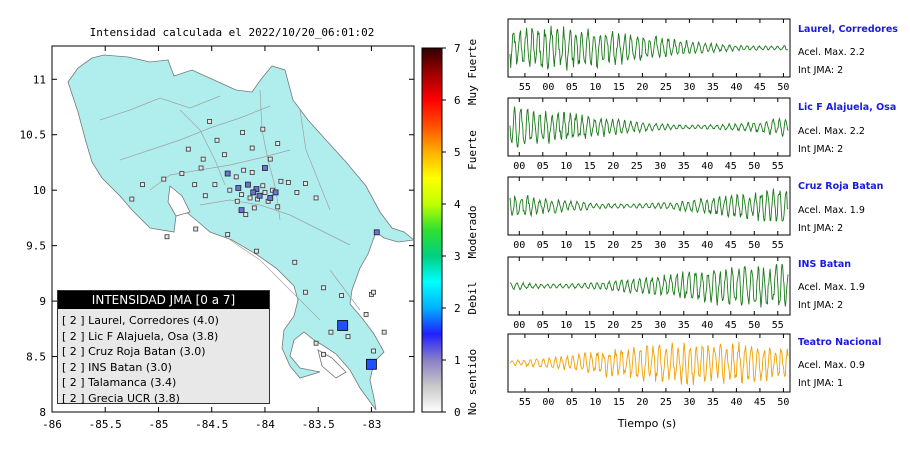 The image size is (910, 460). Describe the element at coordinates (590, 325) in the screenshot. I see `waveform-tick-label: 15` at that location.